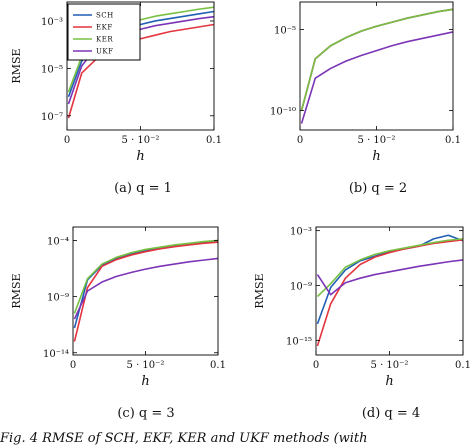 The image size is (474, 445). What do you see at coordinates (391, 413) in the screenshot?
I see `subfigure-caption: (d) q = 4` at bounding box center [391, 413].